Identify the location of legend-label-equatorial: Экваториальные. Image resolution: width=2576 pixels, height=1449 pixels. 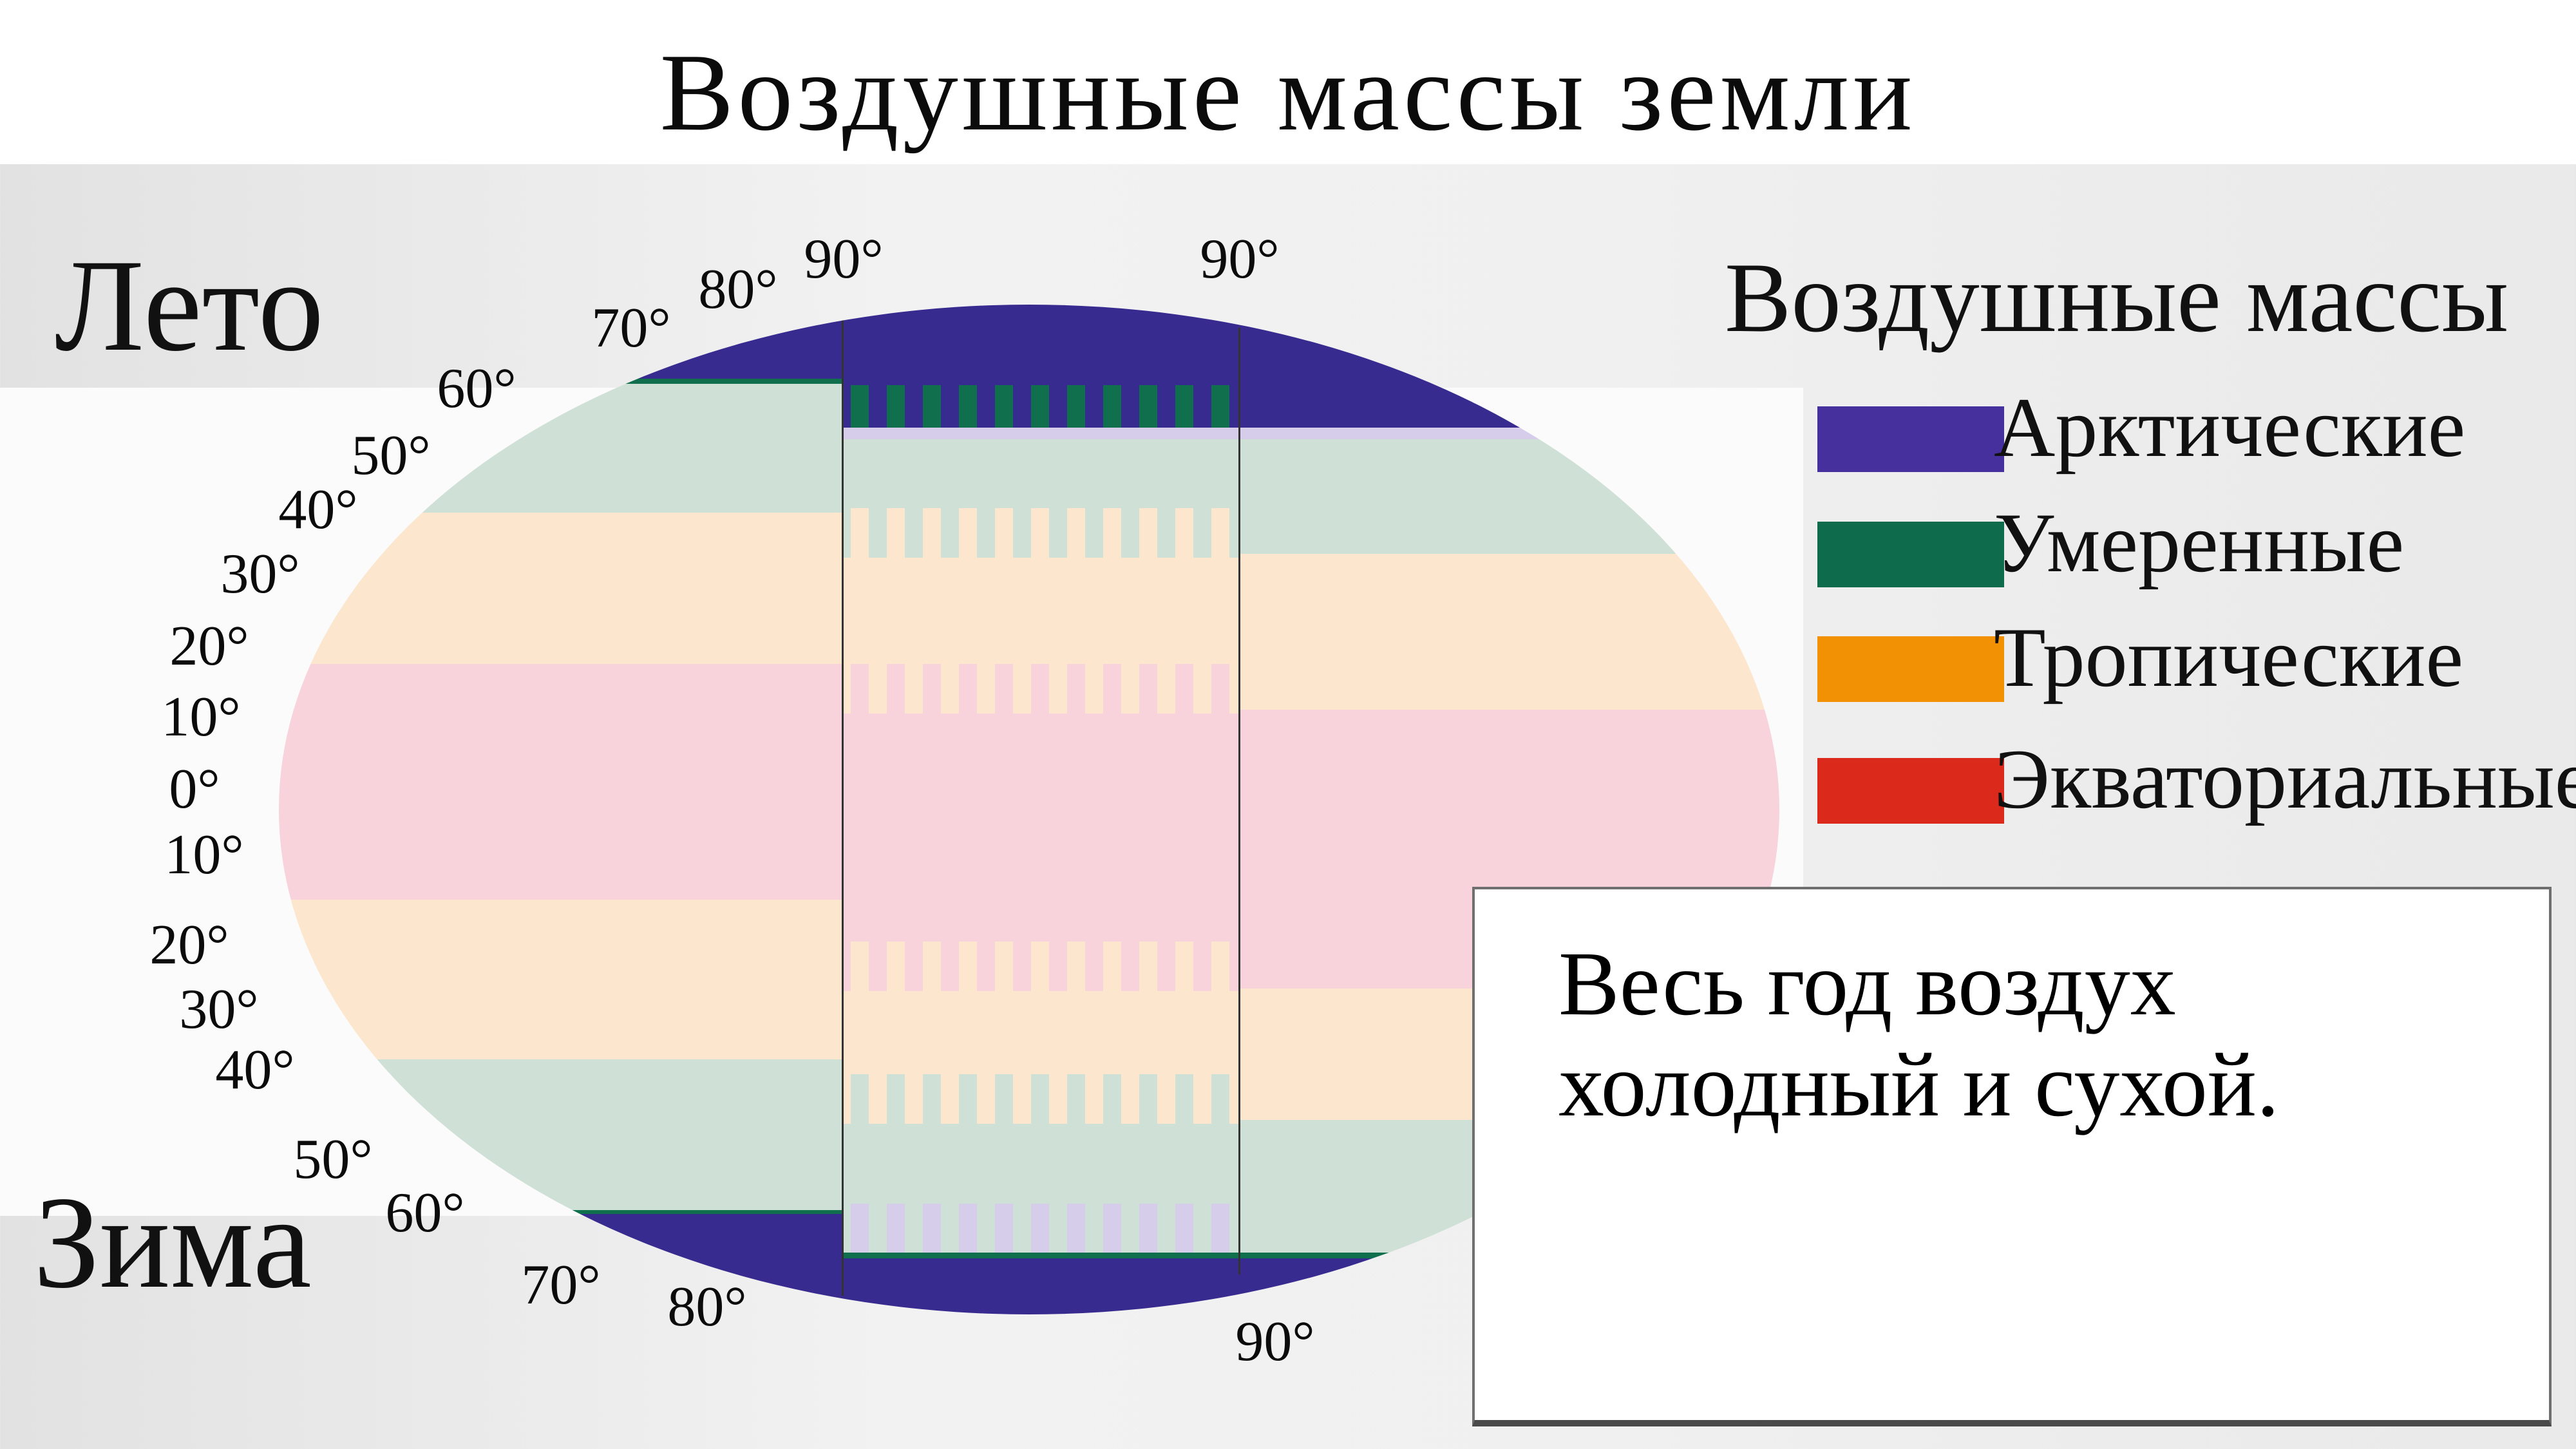
(2285, 779).